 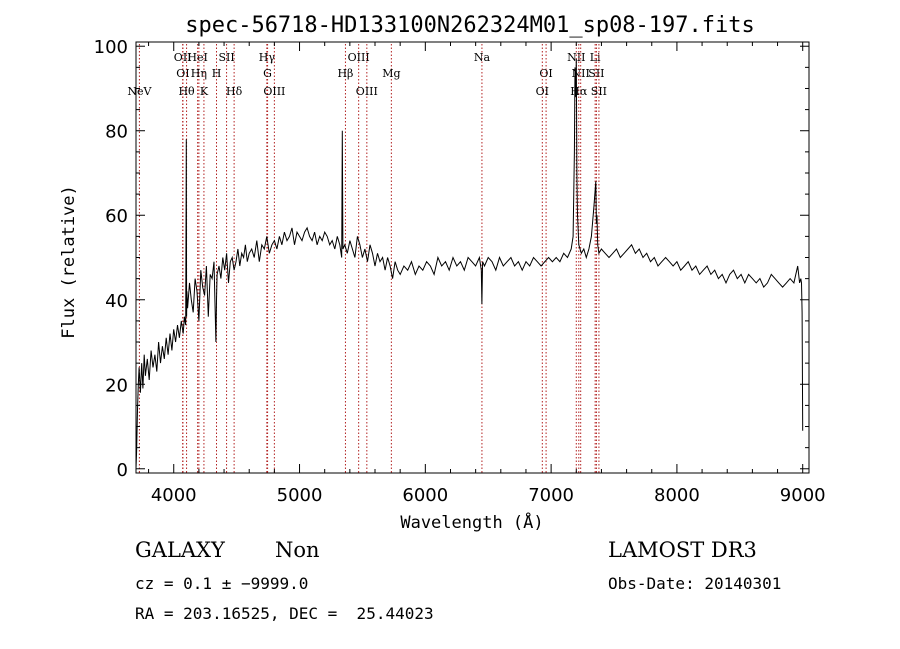 I want to click on line-label-6: K, so click(x=204, y=91).